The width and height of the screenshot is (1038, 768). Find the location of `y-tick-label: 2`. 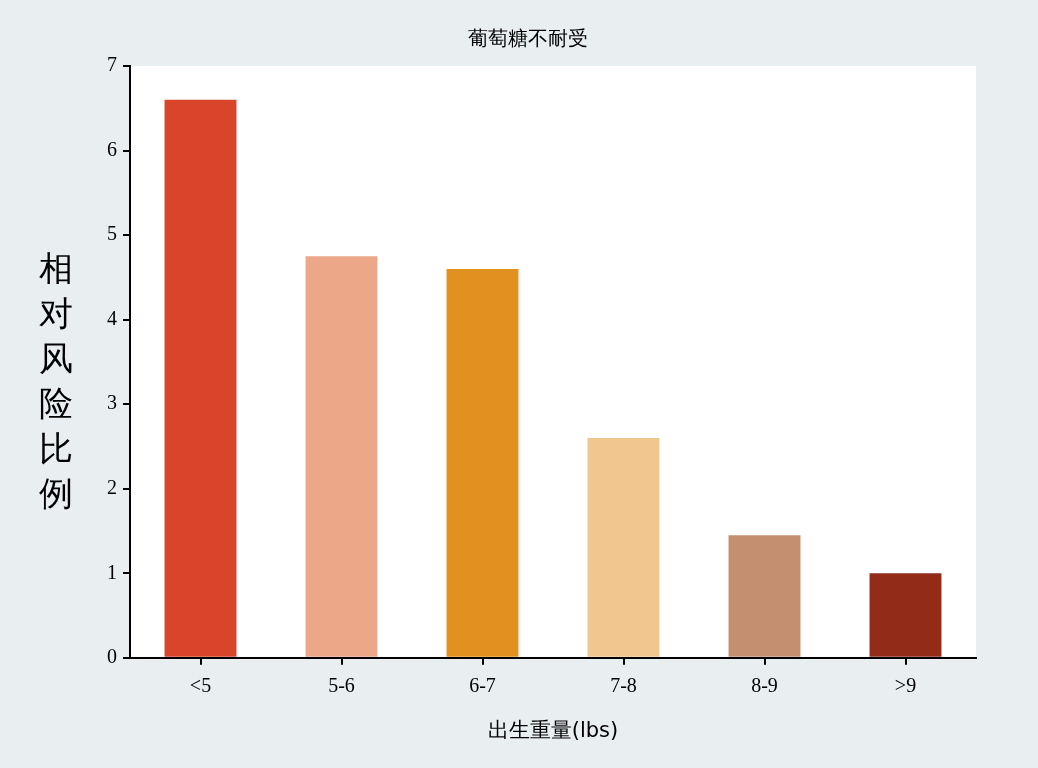

y-tick-label: 2 is located at coordinates (112, 486).